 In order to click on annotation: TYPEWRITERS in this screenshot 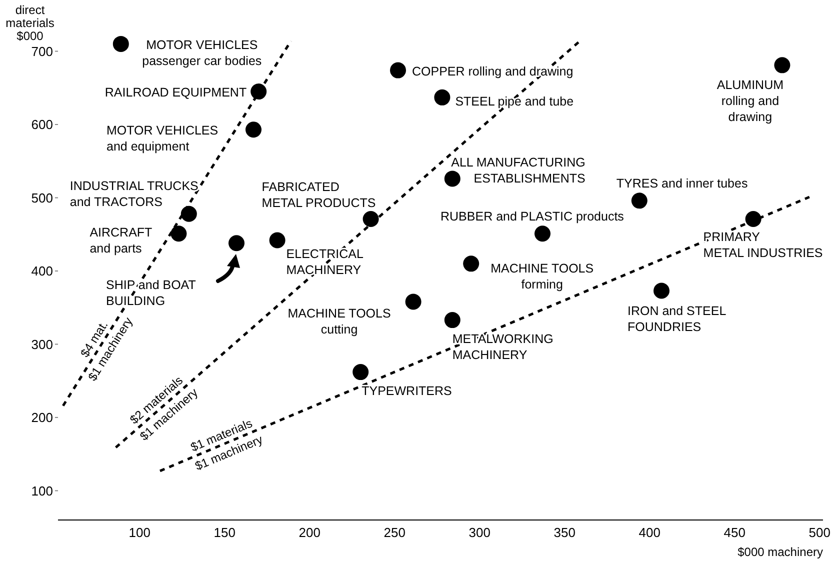, I will do `click(407, 391)`.